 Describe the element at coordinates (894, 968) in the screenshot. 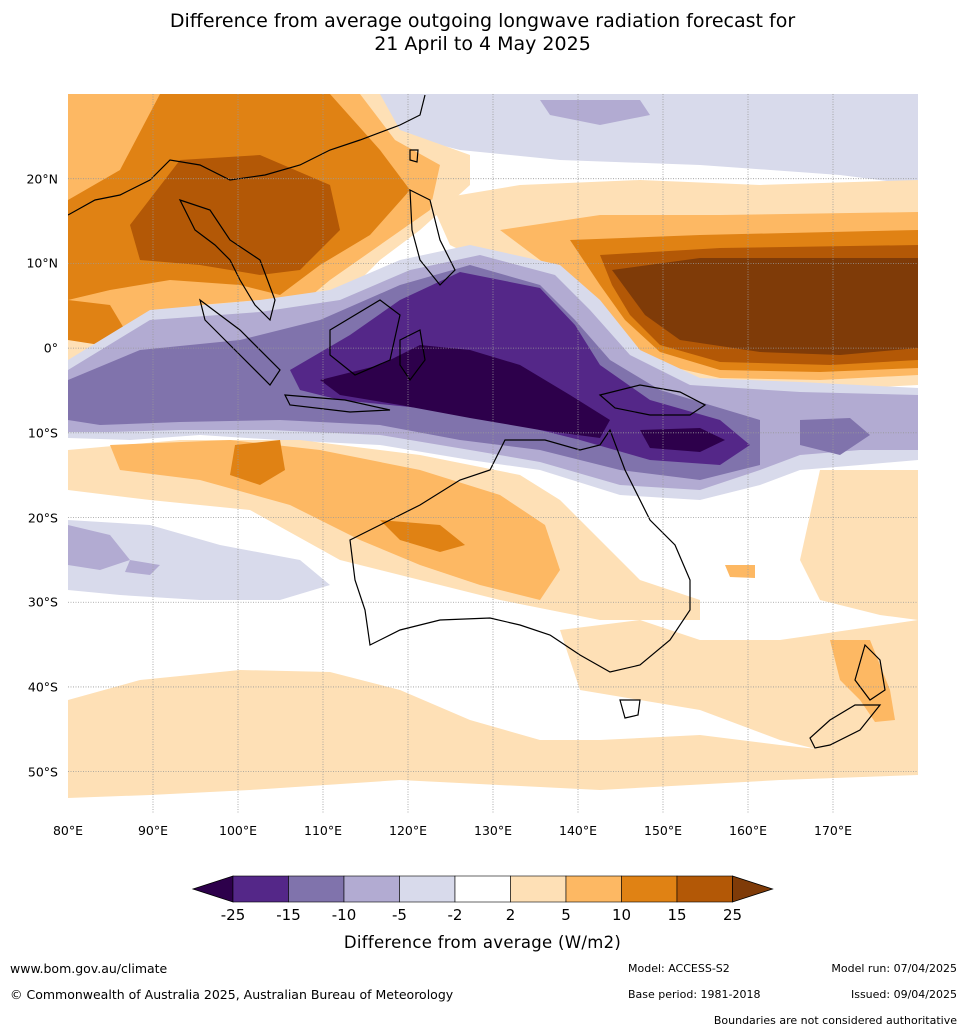

I see `model-run-text: Model run: 07/04/2025` at that location.